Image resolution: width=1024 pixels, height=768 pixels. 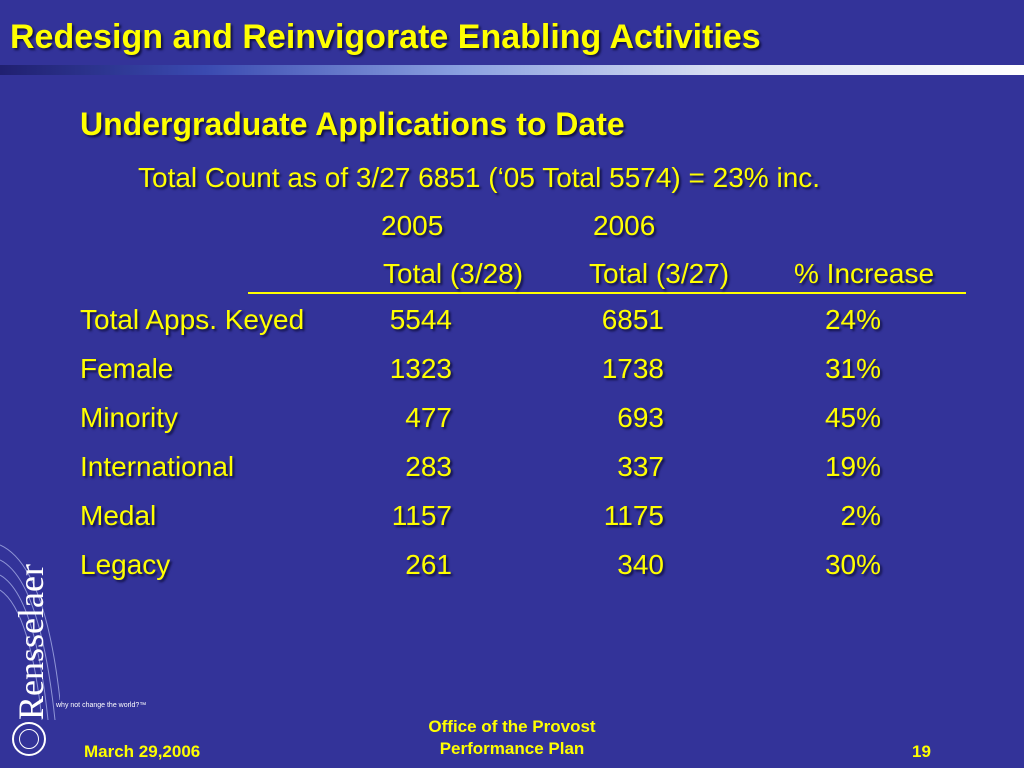 What do you see at coordinates (624, 225) in the screenshot?
I see `year-header-2006: 2006` at bounding box center [624, 225].